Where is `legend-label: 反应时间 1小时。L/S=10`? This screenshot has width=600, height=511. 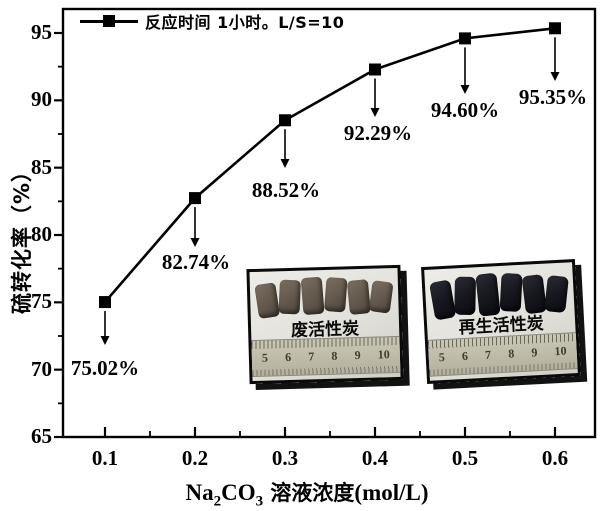
legend-label: 反应时间 1小时。L/S=10 is located at coordinates (245, 22).